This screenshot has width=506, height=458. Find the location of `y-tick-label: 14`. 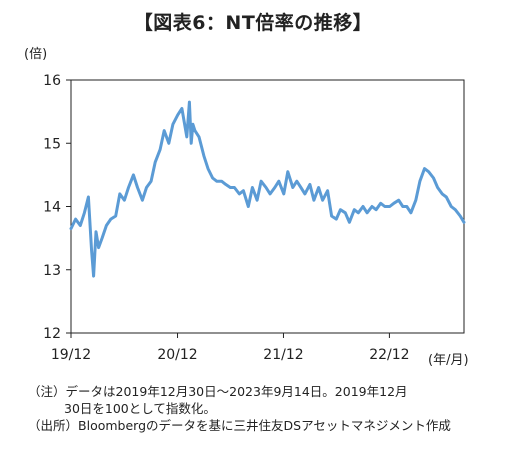

y-tick-label: 14 is located at coordinates (52, 208).